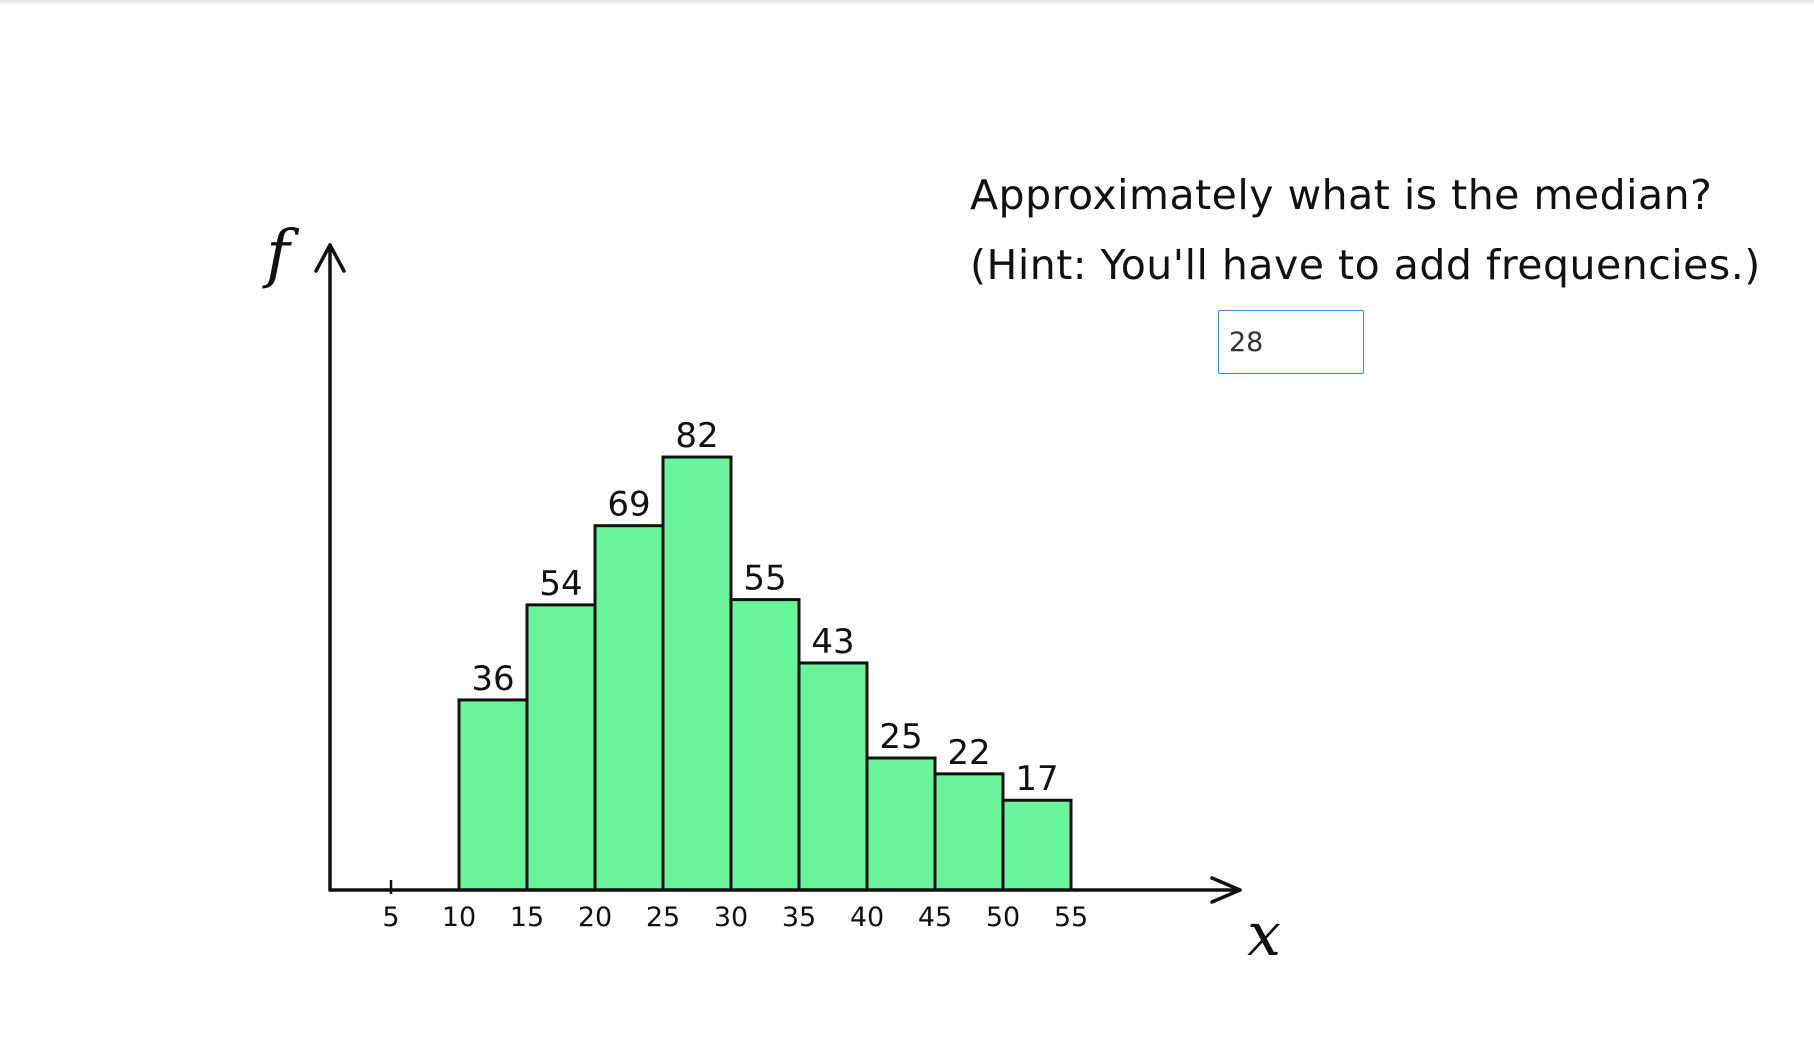  Describe the element at coordinates (1365, 265) in the screenshot. I see `question-hint: (Hint: You'll have to add frequencies.)` at that location.